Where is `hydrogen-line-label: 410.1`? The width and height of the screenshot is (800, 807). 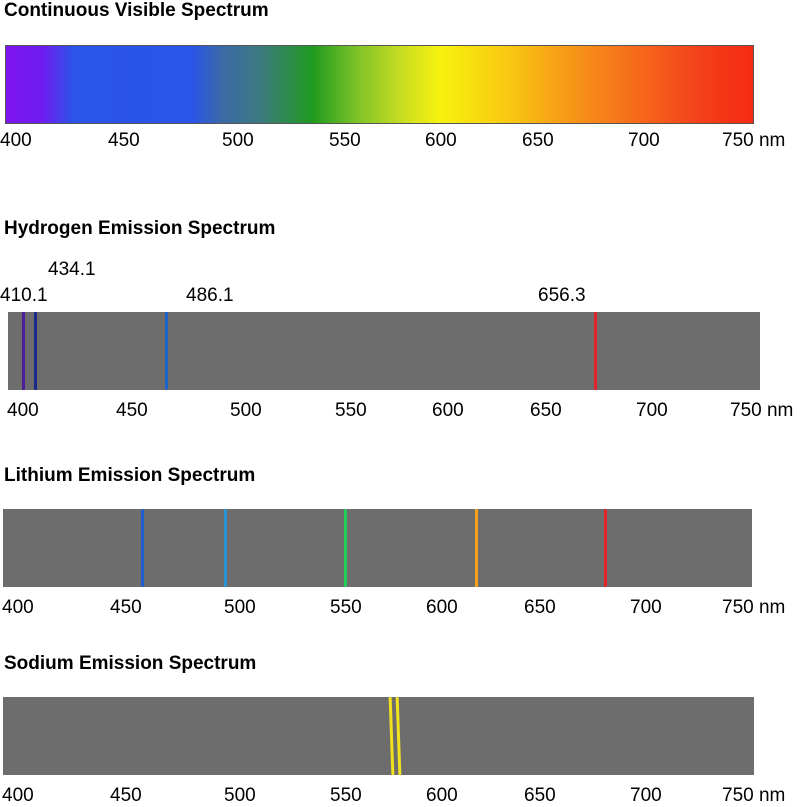
hydrogen-line-label: 410.1 is located at coordinates (24, 295).